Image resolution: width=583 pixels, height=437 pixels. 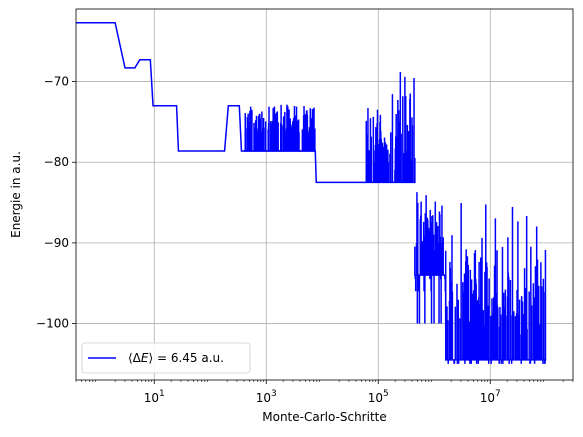 I want to click on y-axis-label: Energie in a.u., so click(x=16, y=194).